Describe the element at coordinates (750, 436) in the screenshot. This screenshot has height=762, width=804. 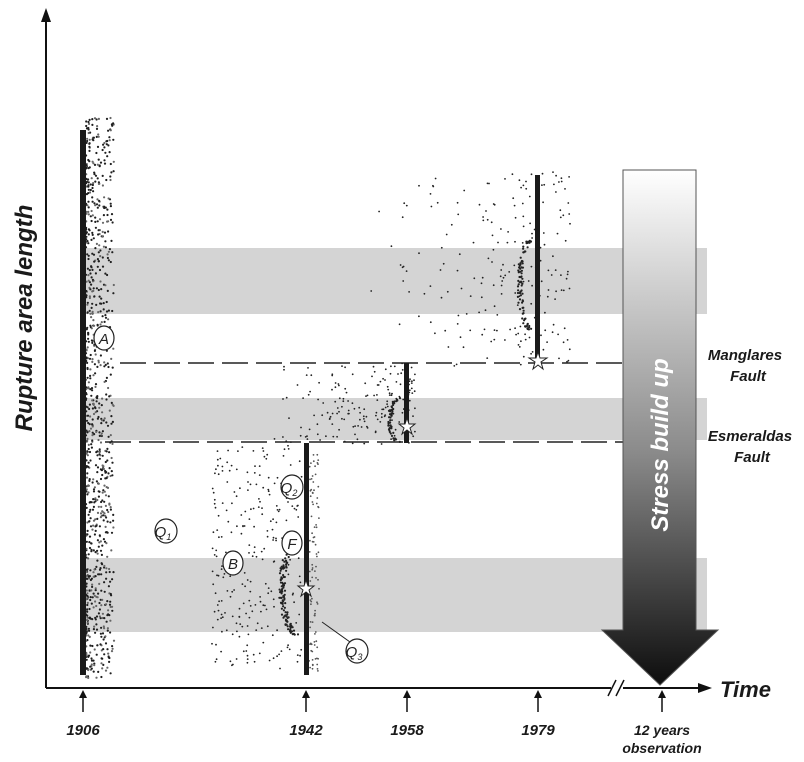
I see `esmeraldas-fault-label-line1: Esmeraldas` at that location.